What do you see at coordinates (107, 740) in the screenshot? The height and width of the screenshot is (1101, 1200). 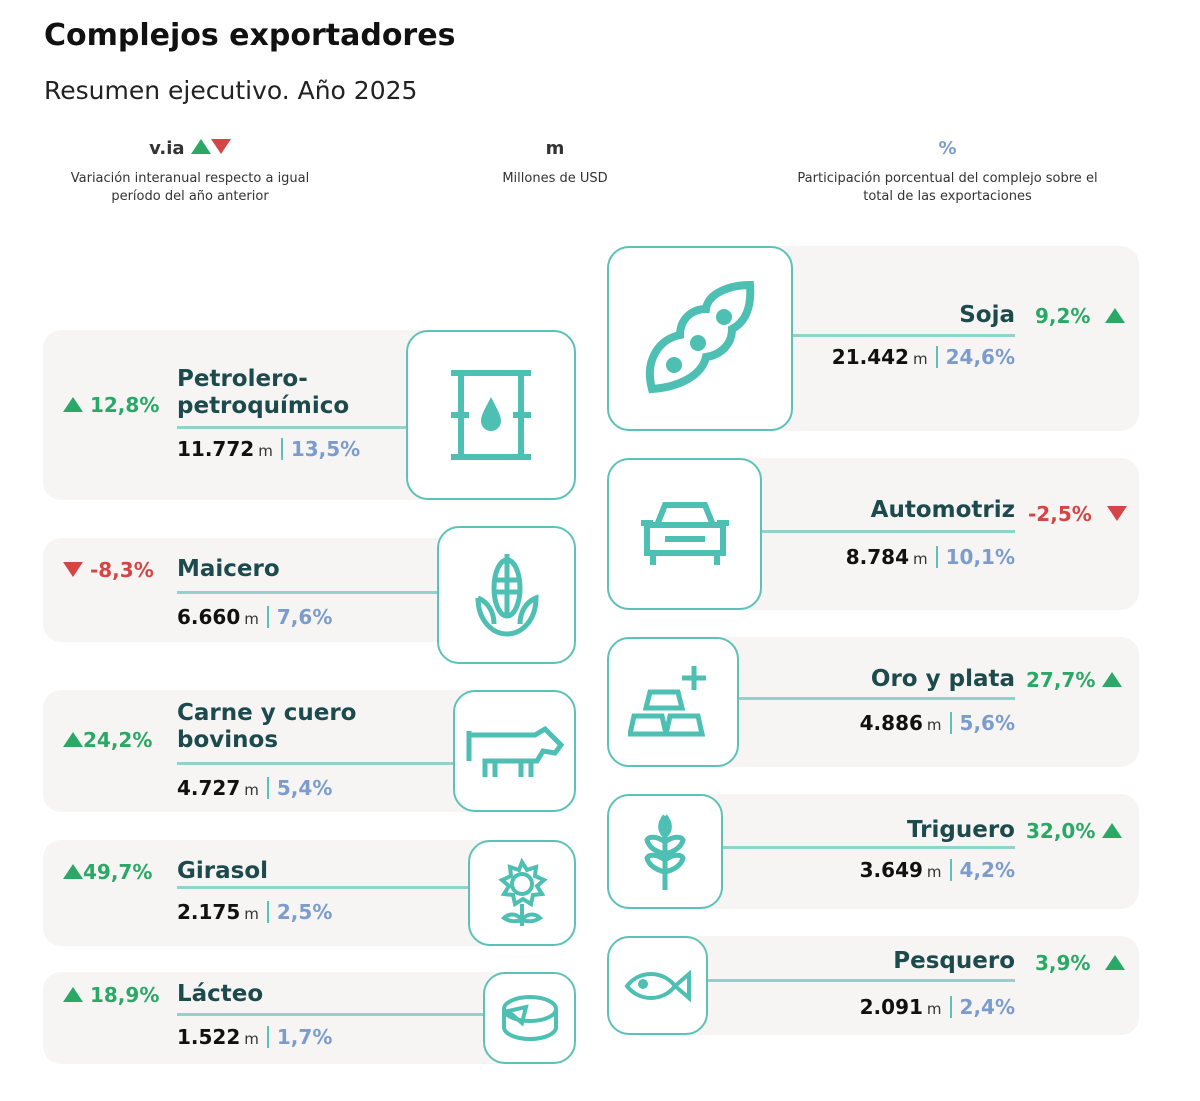 I see `variation: 24,2%` at bounding box center [107, 740].